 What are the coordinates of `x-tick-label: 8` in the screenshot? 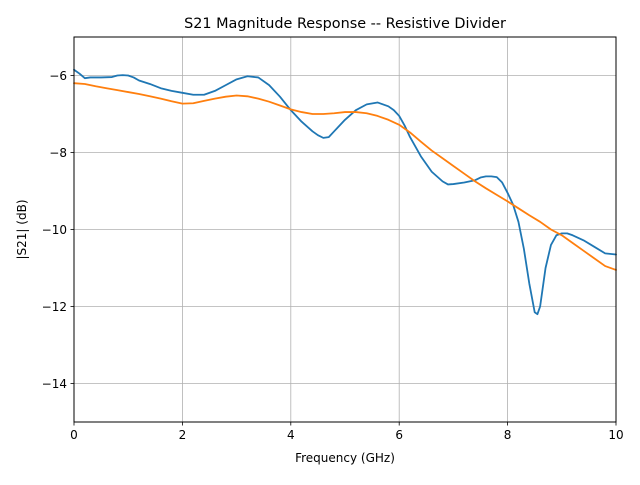 It's located at (508, 435).